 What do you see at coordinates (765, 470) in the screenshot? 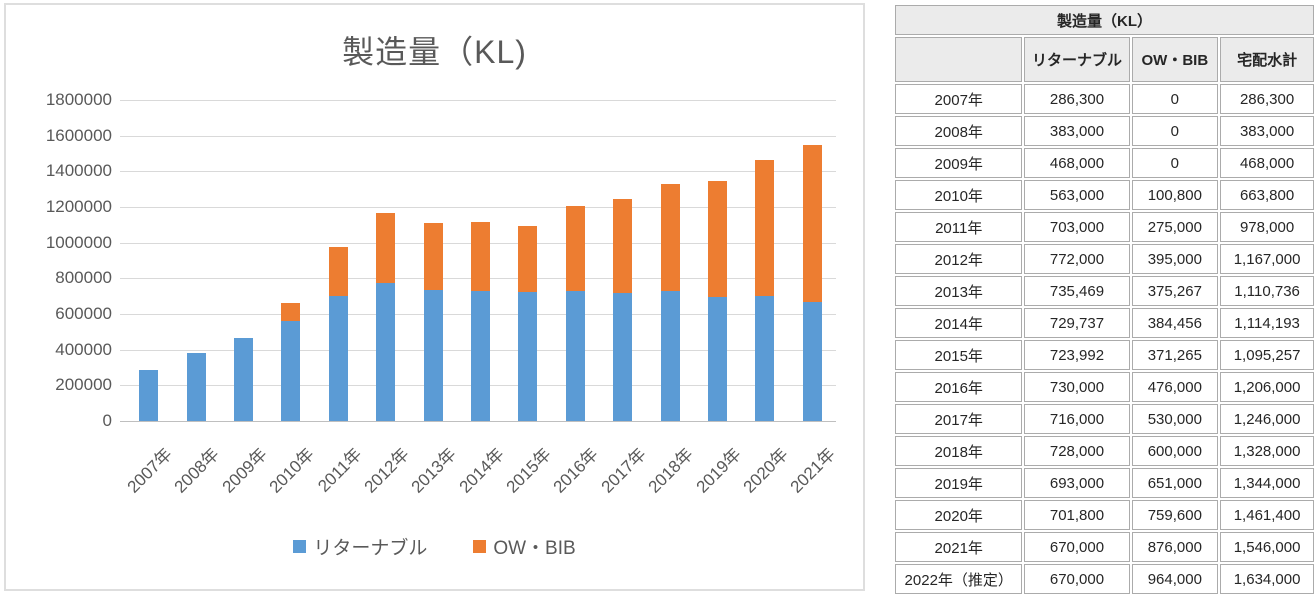
I see `x-tick-label: 2020年` at bounding box center [765, 470].